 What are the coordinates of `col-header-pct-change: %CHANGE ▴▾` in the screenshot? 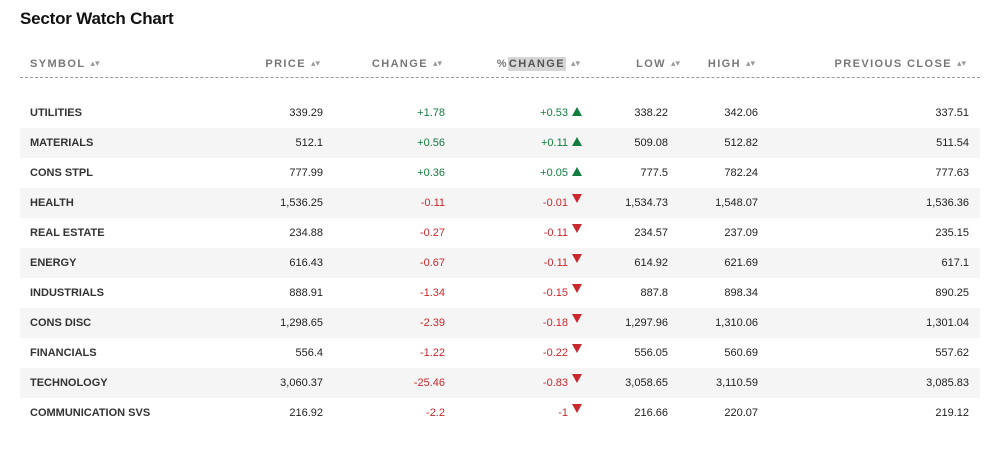 It's located at (538, 64).